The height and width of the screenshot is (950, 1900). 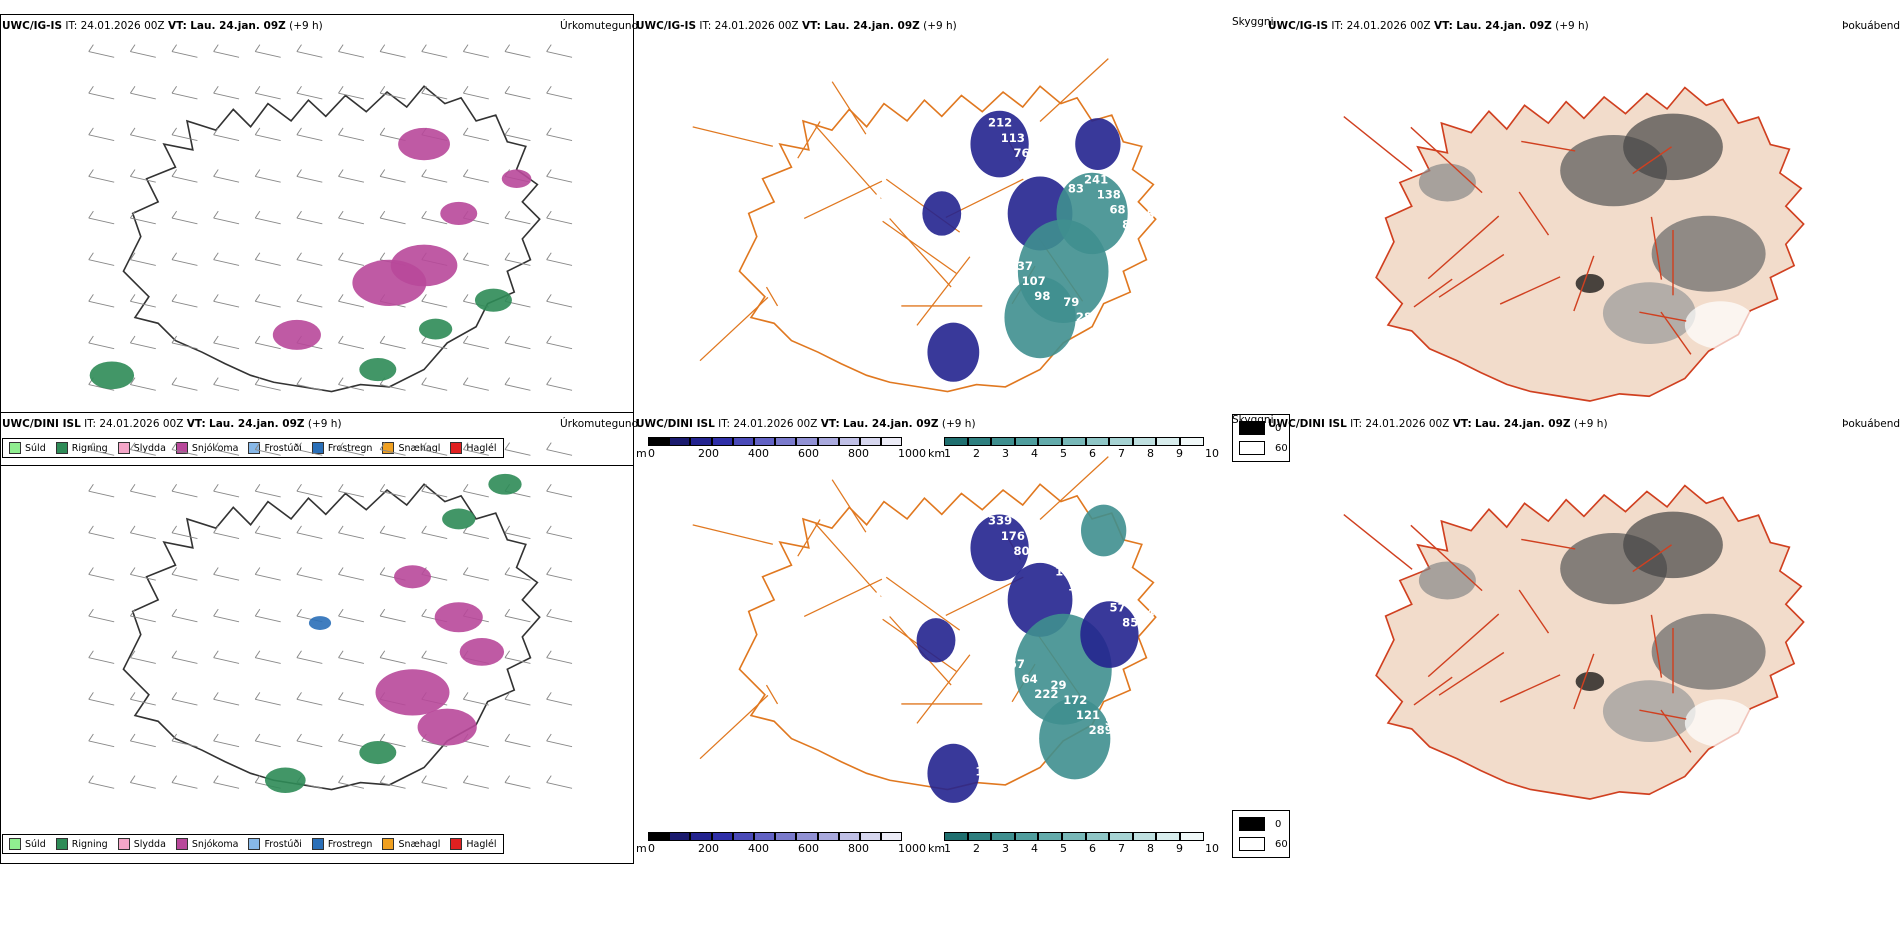 I want to click on ceiling-value-label: 176, so click(x=1013, y=536).